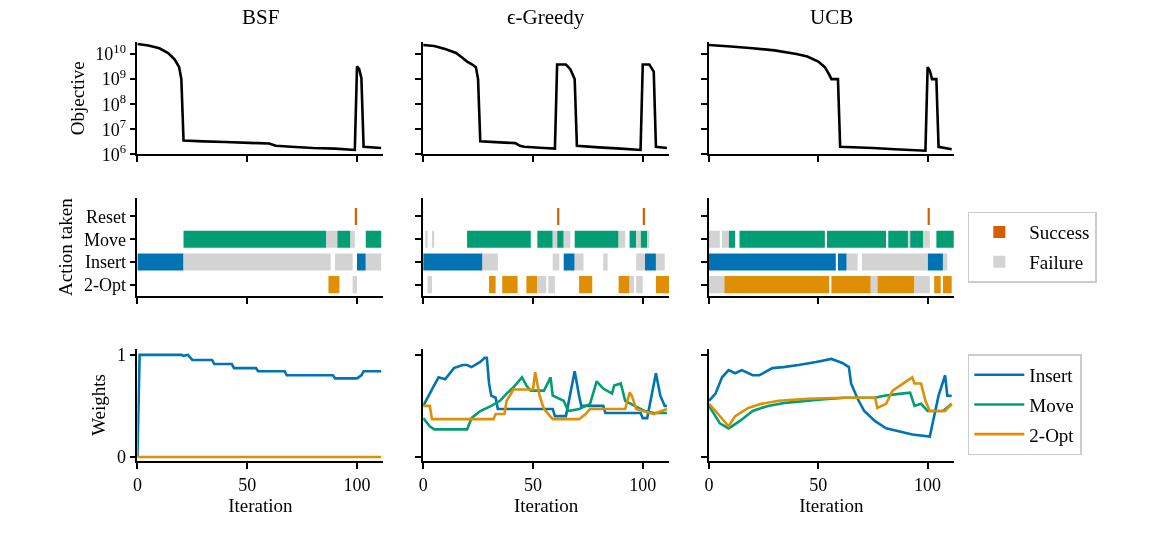 This screenshot has height=556, width=1153. I want to click on legend-label: 2-Opt, so click(1052, 435).